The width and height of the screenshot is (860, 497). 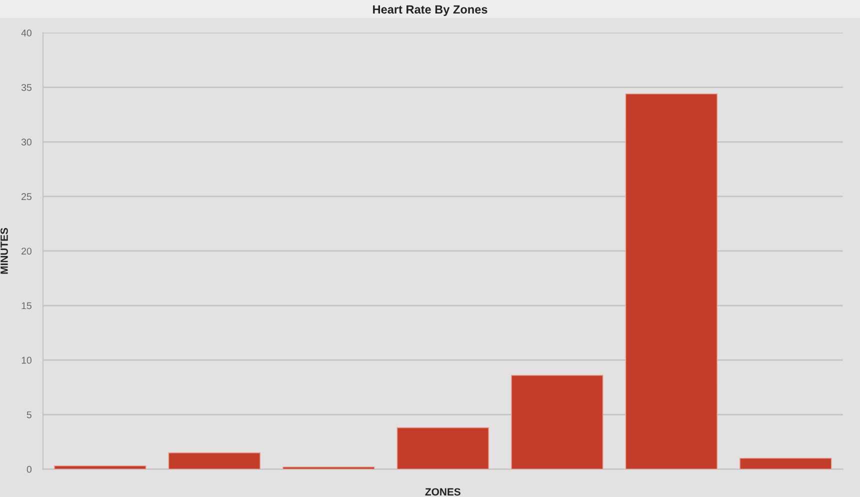 I want to click on y-tick-label: 20, so click(x=27, y=251).